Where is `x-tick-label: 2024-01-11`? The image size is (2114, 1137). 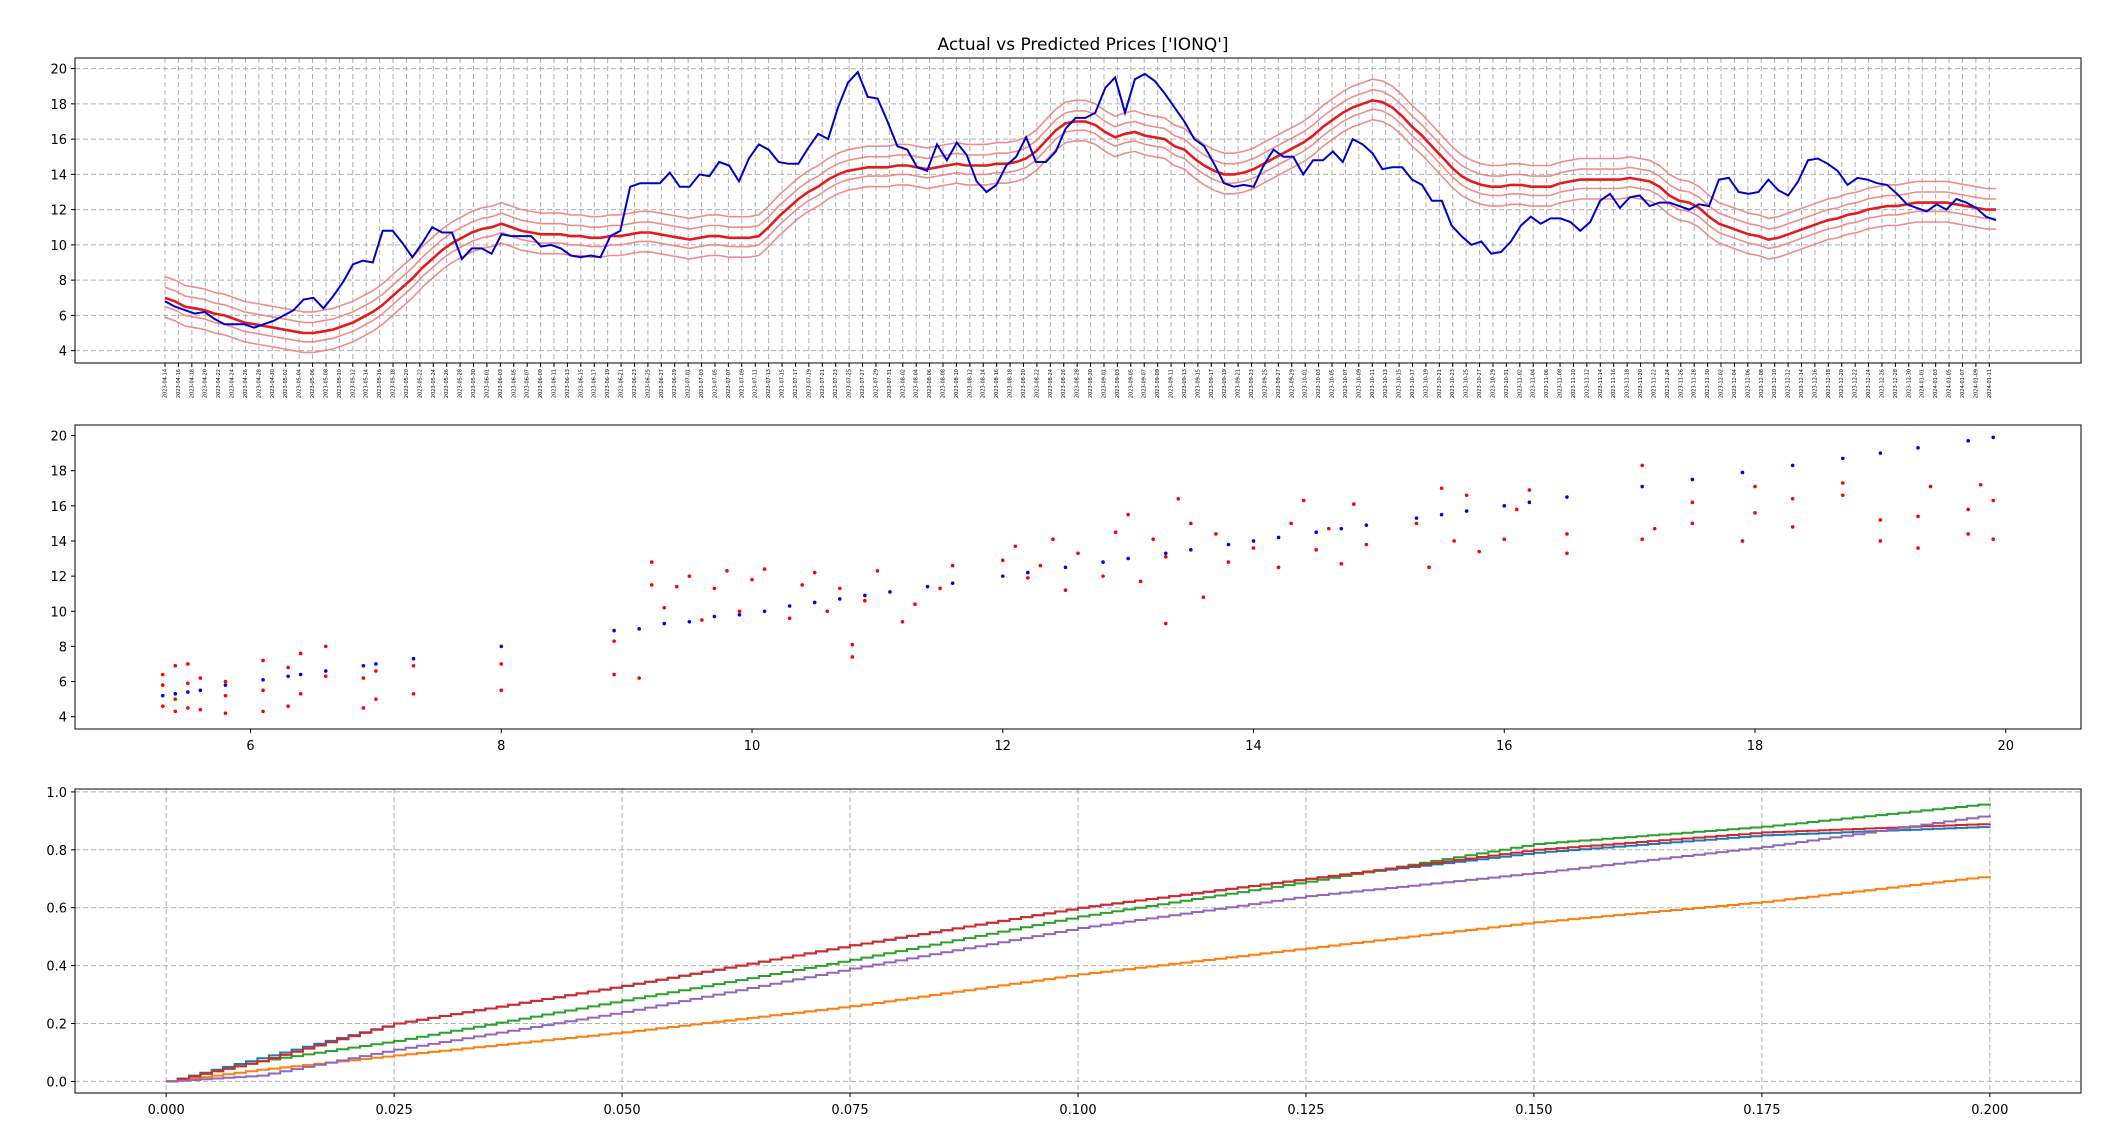
x-tick-label: 2024-01-11 is located at coordinates (1990, 383).